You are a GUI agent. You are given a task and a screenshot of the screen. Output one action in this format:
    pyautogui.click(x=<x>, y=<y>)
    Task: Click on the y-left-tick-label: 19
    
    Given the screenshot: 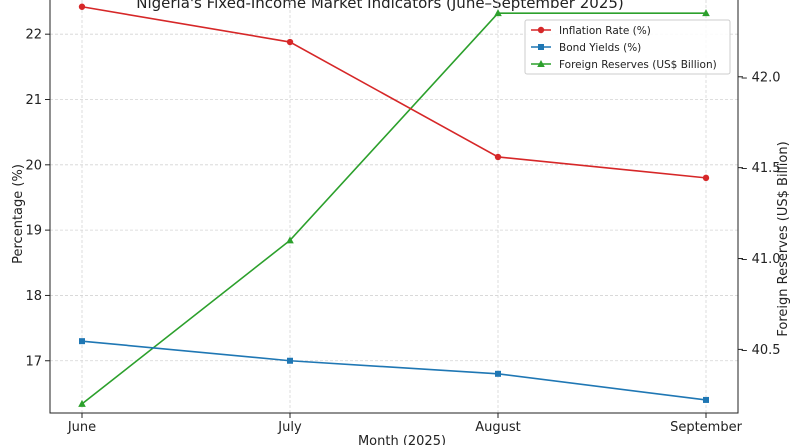 What is the action you would take?
    pyautogui.click(x=33, y=231)
    